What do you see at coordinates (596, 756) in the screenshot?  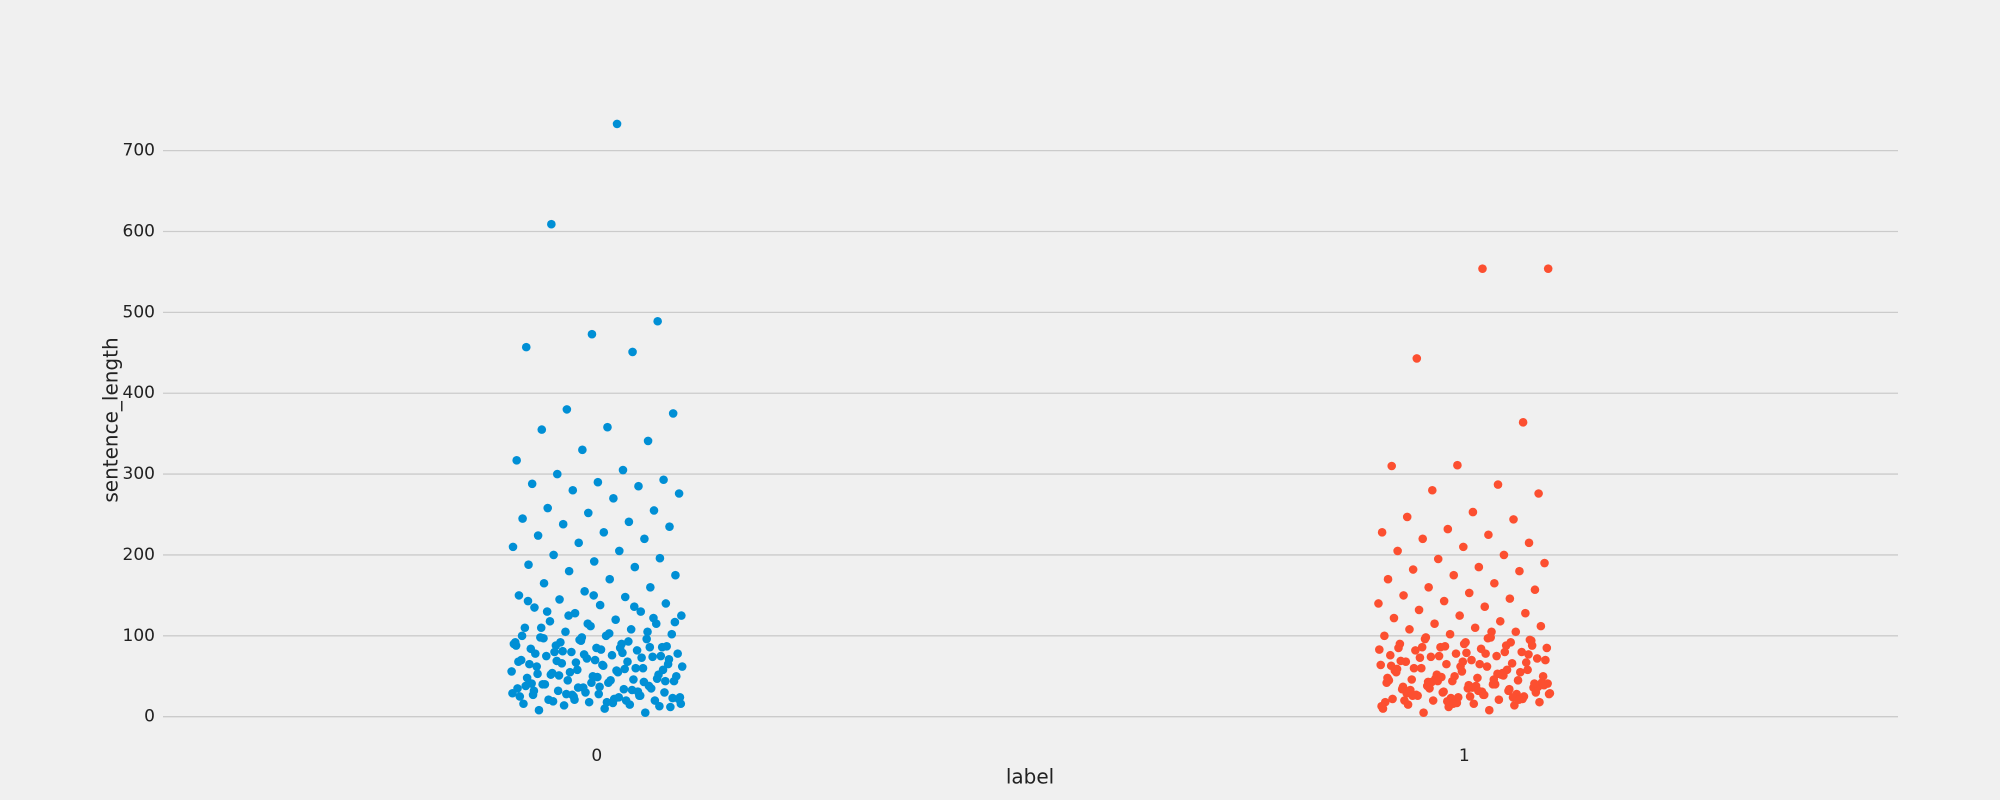 I see `x-tick-label: 0` at bounding box center [596, 756].